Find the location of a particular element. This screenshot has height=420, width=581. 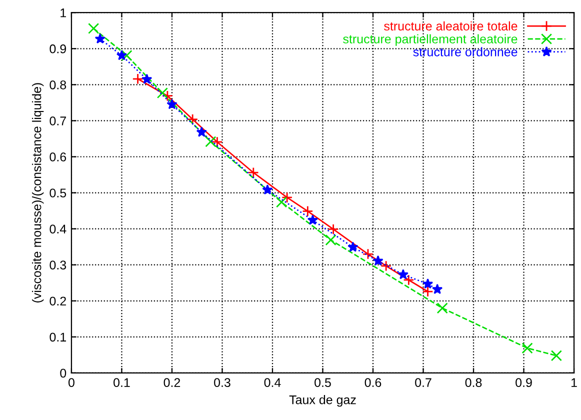

legend-label: structure partiellement aleatoire is located at coordinates (430, 40).